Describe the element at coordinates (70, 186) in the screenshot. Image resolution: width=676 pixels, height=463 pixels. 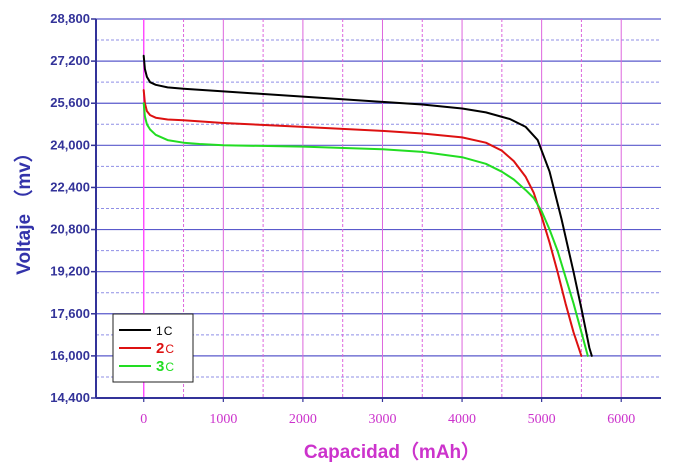
I see `y-tick-label: 22,400` at that location.